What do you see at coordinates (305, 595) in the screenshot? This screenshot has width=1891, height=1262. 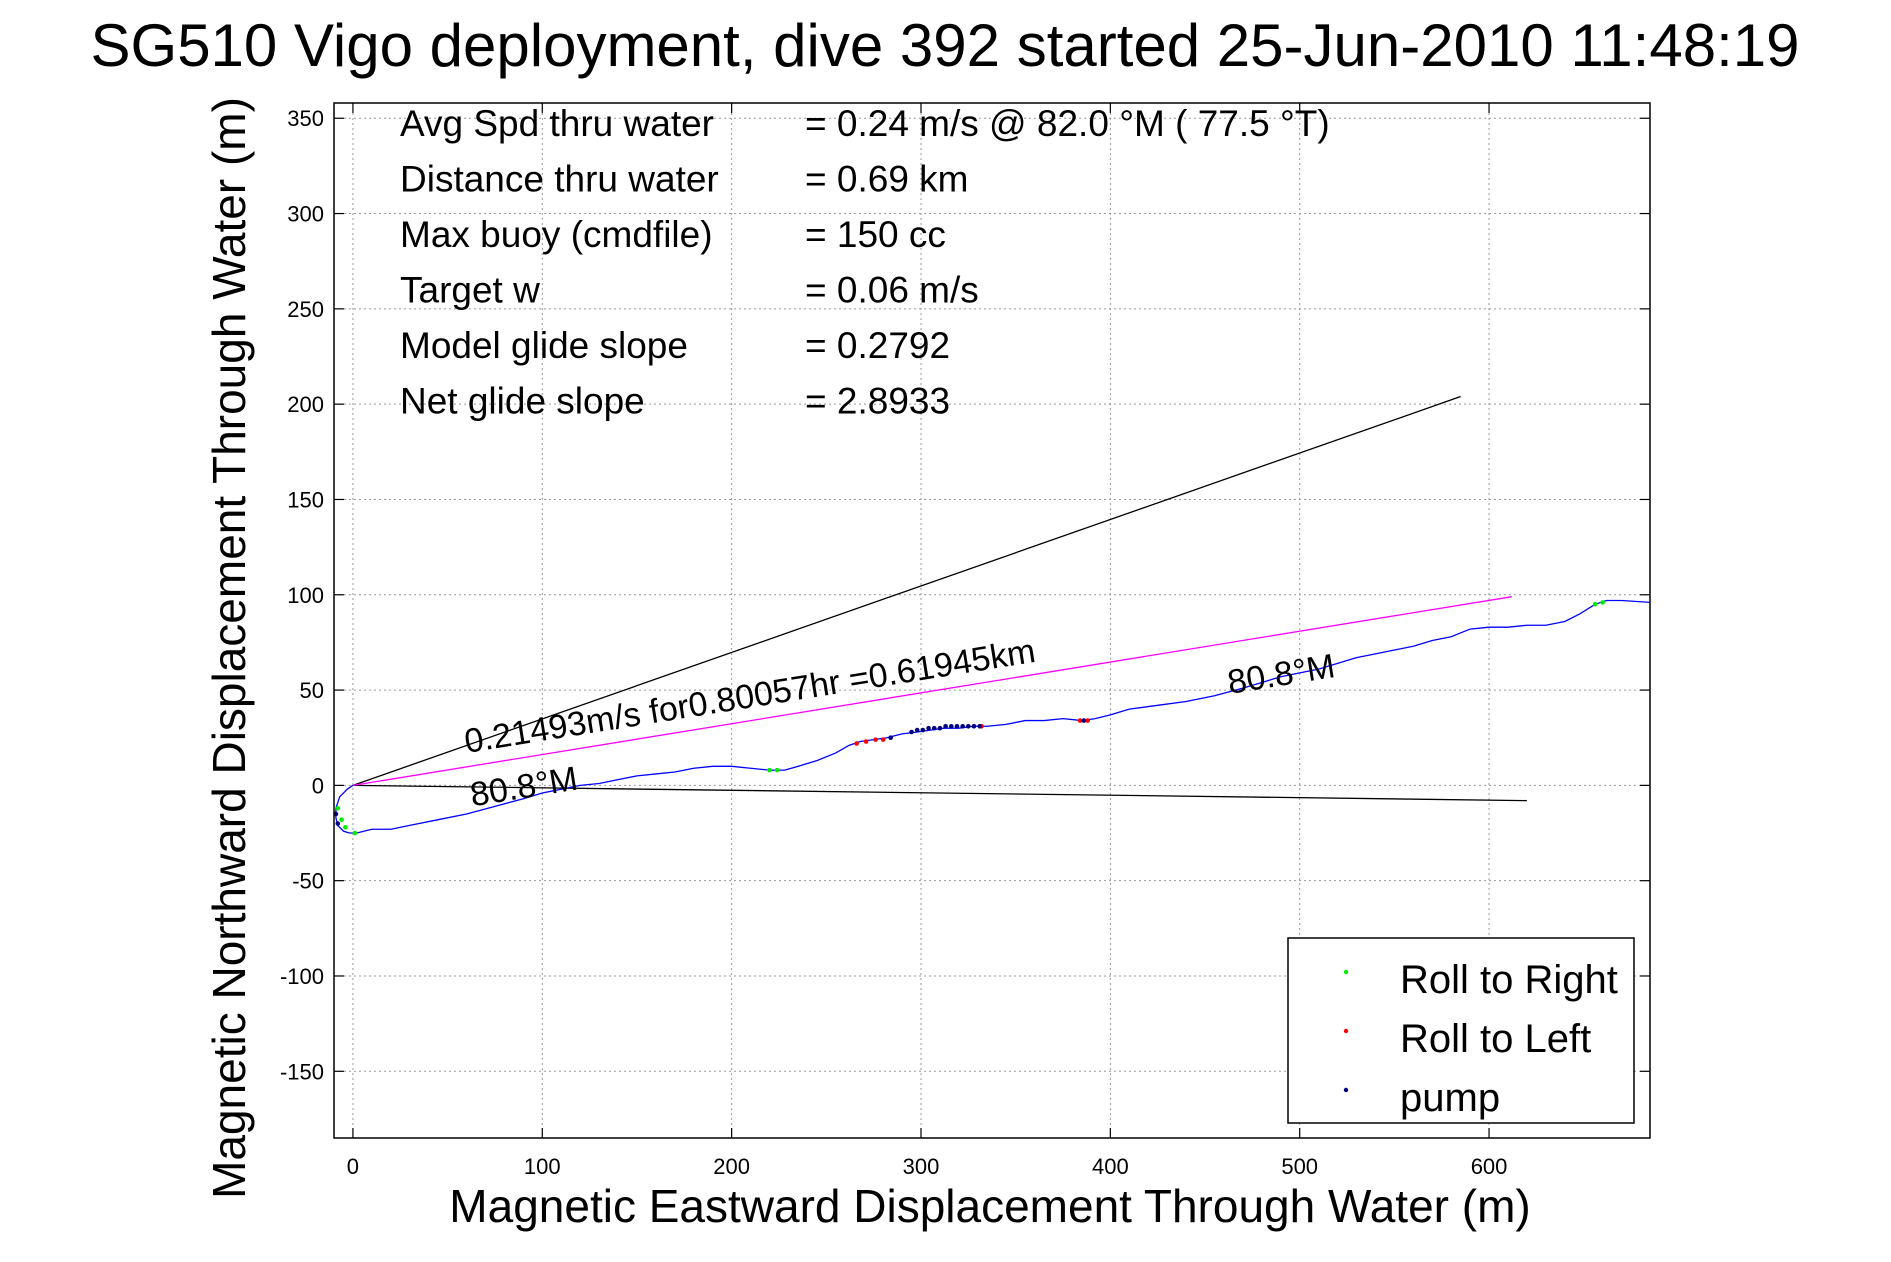 I see `y-tick-label: 100` at bounding box center [305, 595].